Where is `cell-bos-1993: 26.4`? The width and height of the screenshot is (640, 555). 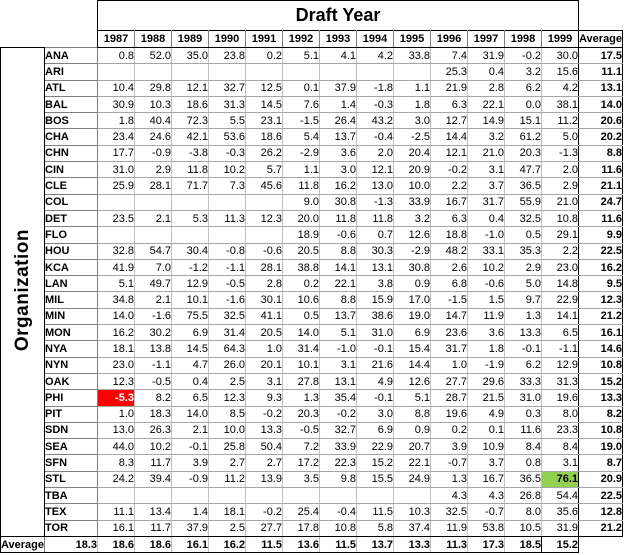 cell-bos-1993: 26.4 is located at coordinates (338, 121).